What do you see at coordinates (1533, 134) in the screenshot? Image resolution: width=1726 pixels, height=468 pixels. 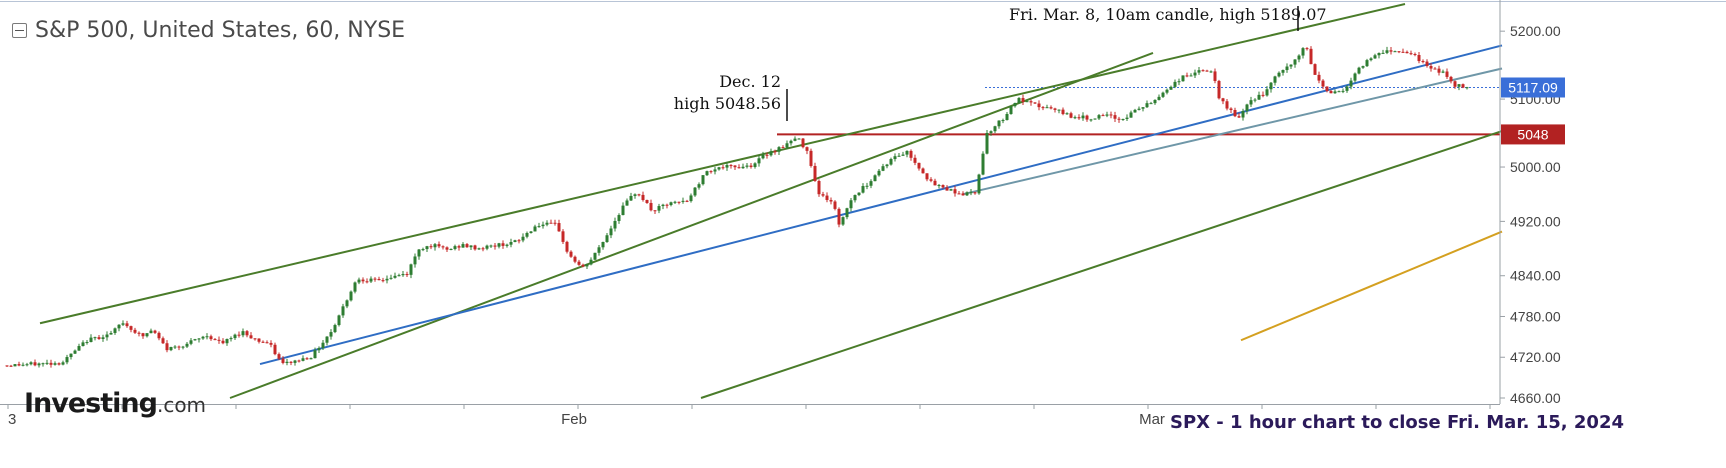 I see `level-badge-bg` at bounding box center [1533, 134].